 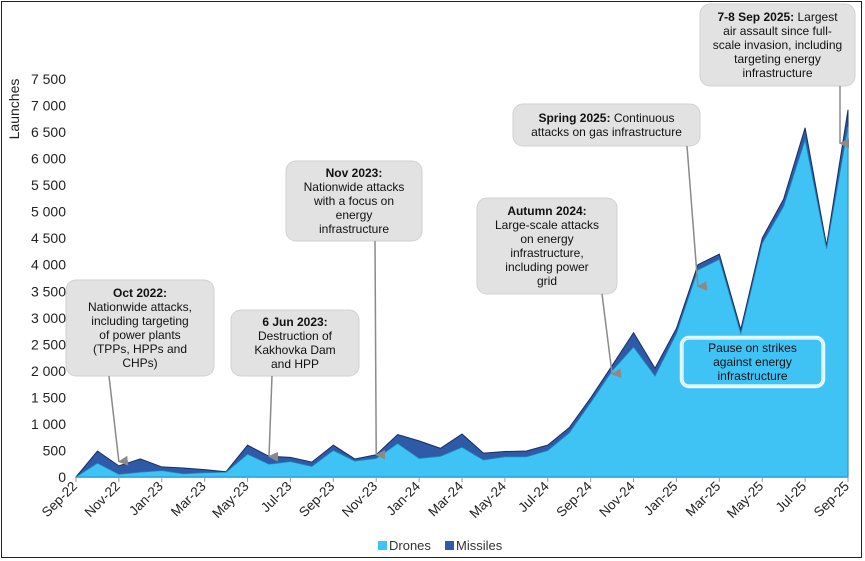 I want to click on annotation-bold: 7-8 Sep 2025:, so click(x=757, y=17).